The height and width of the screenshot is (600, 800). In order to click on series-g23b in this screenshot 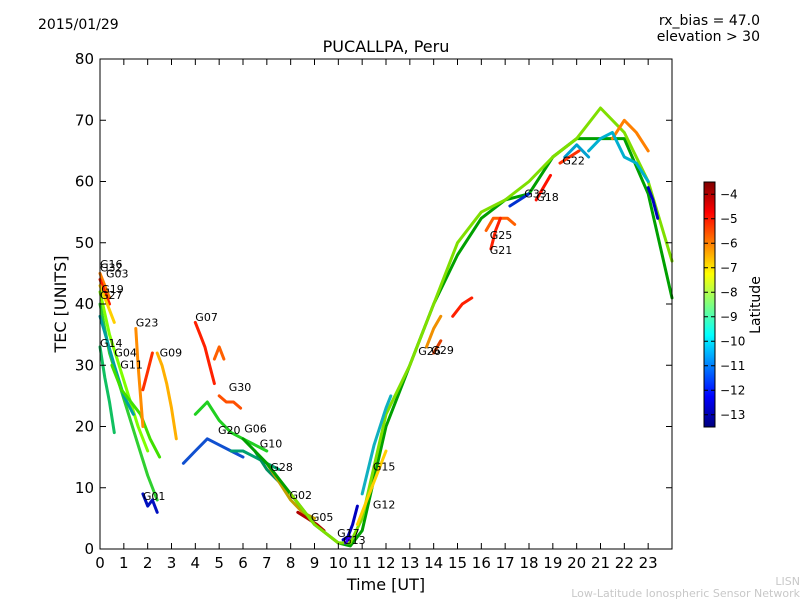, I will do `click(147, 371)`.